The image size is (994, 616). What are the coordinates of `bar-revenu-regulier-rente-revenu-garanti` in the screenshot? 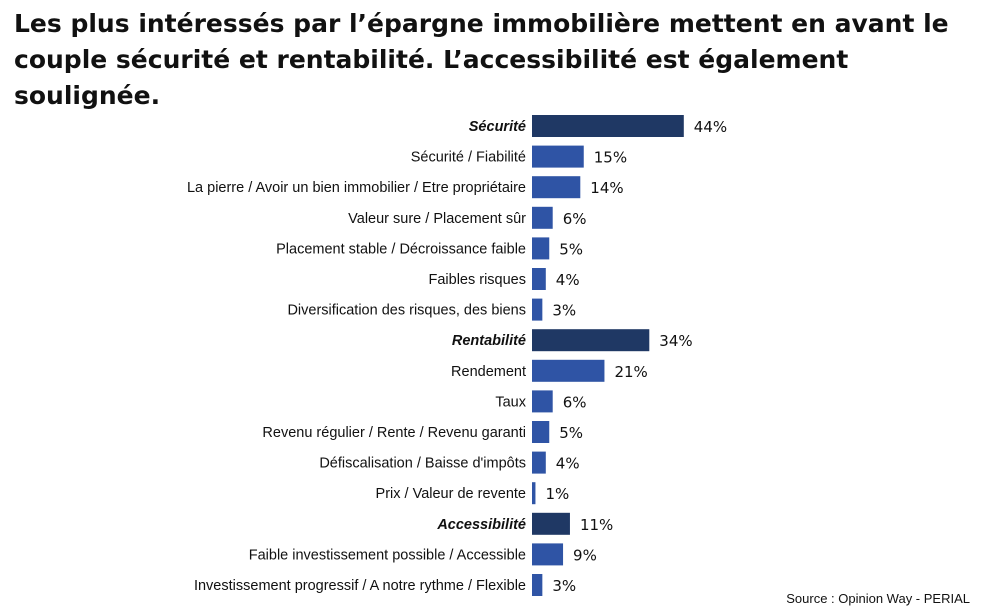 It's located at (541, 432).